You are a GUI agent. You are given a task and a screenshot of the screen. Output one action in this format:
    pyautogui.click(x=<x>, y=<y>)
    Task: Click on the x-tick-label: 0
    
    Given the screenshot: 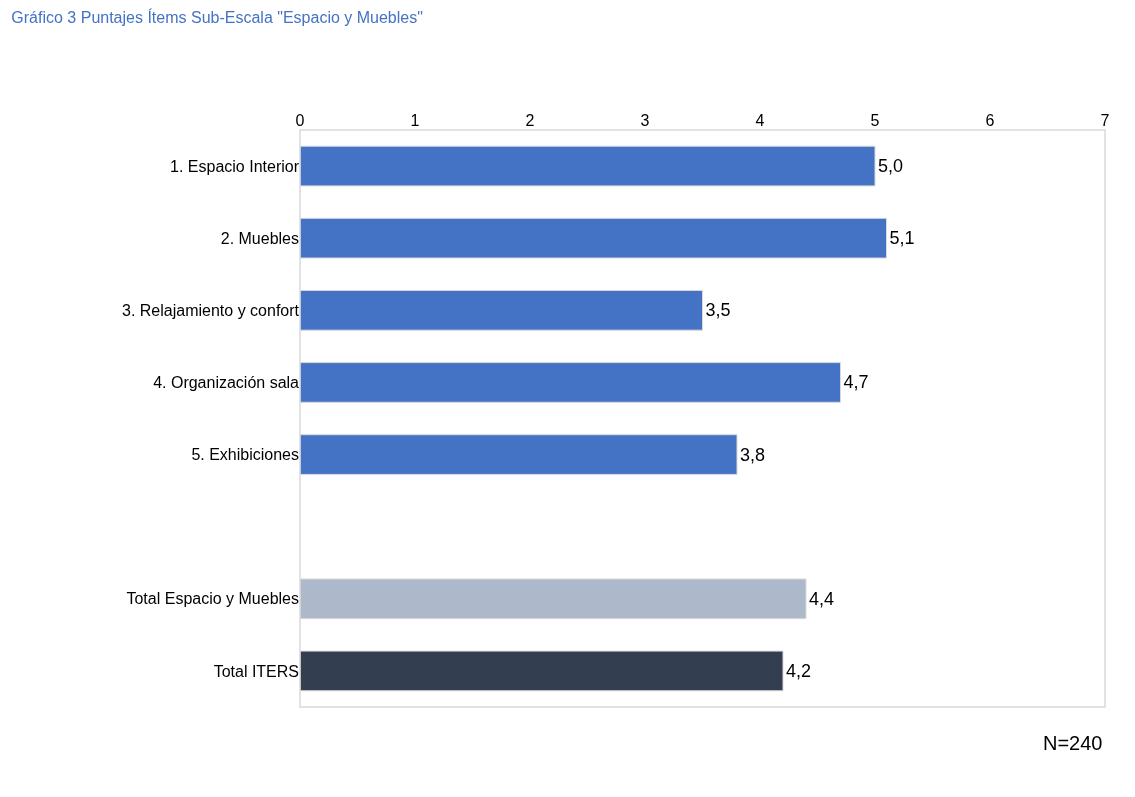 What is the action you would take?
    pyautogui.click(x=300, y=120)
    